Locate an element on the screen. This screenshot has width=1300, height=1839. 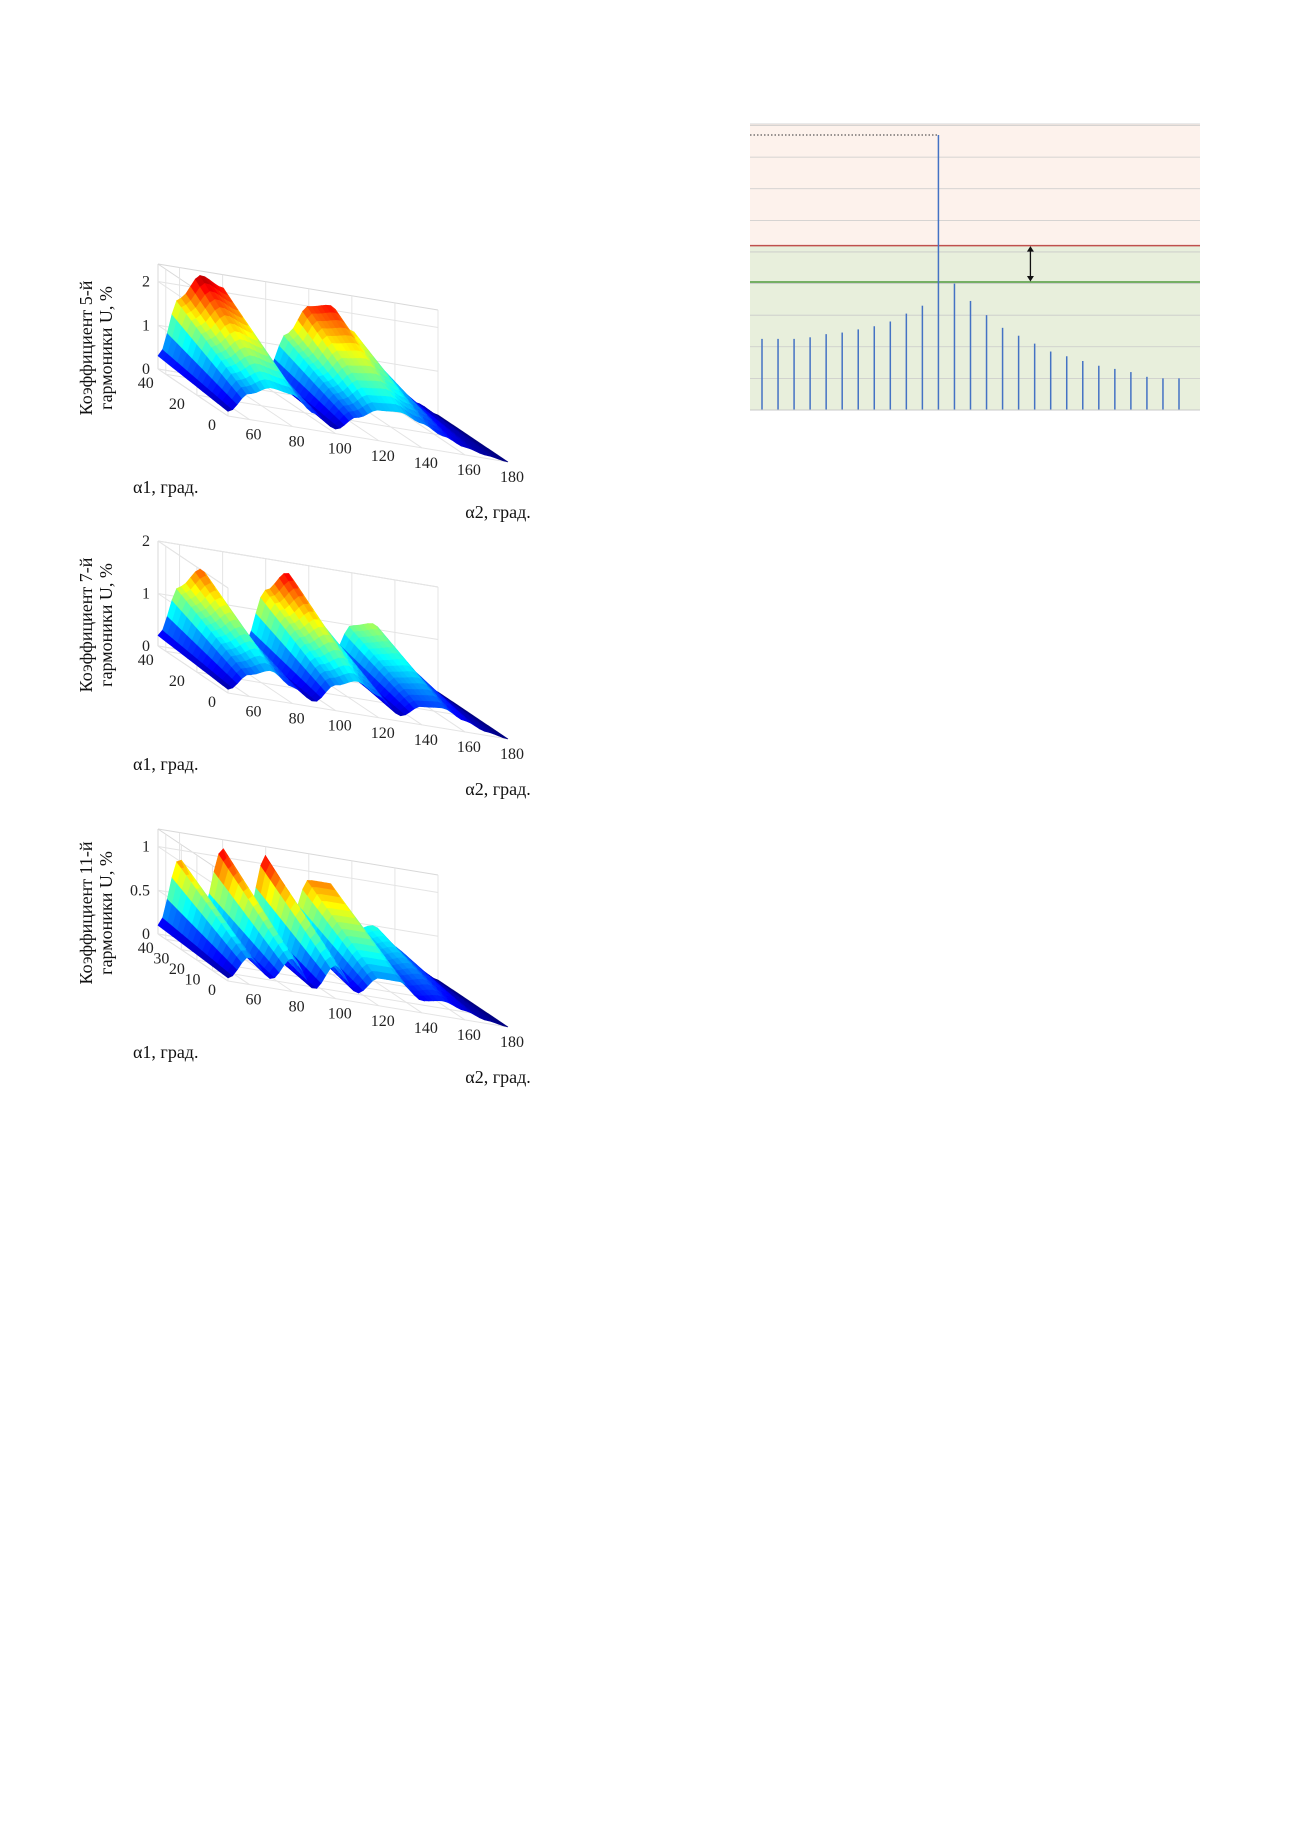
y-tick-label: 10 is located at coordinates (192, 980).